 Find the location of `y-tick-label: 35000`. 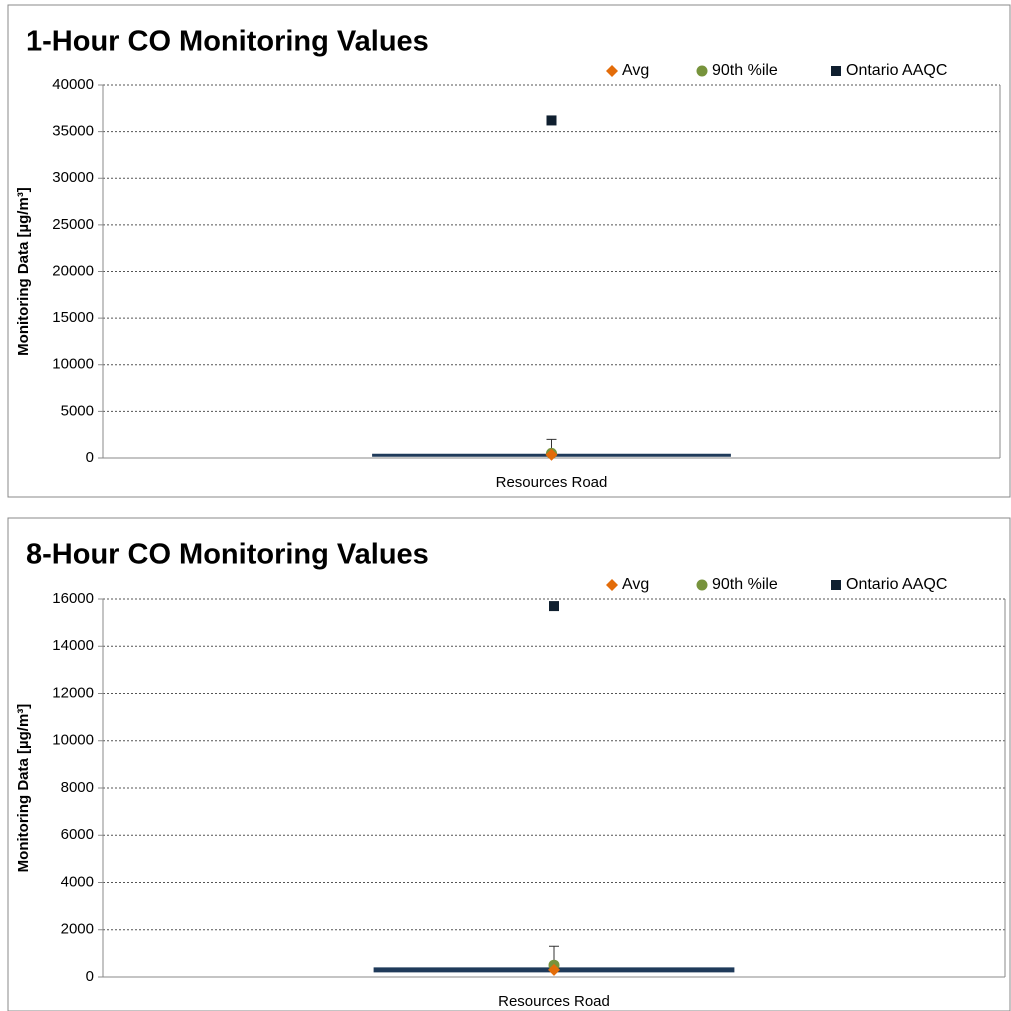

y-tick-label: 35000 is located at coordinates (73, 131).